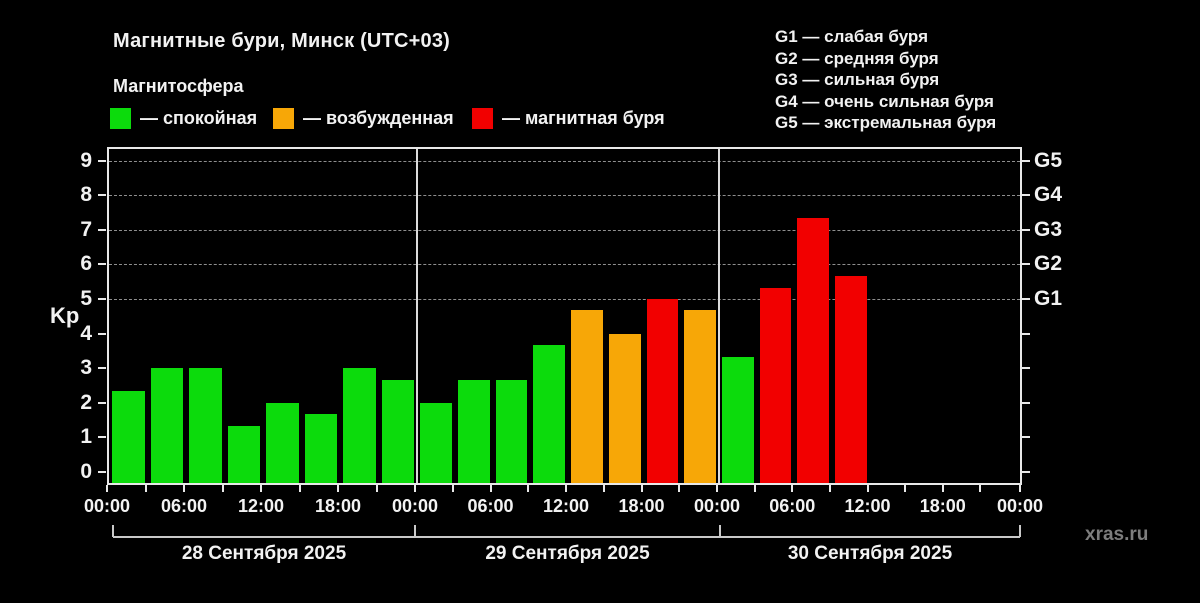  I want to click on y-tick-label: 5, so click(86, 298).